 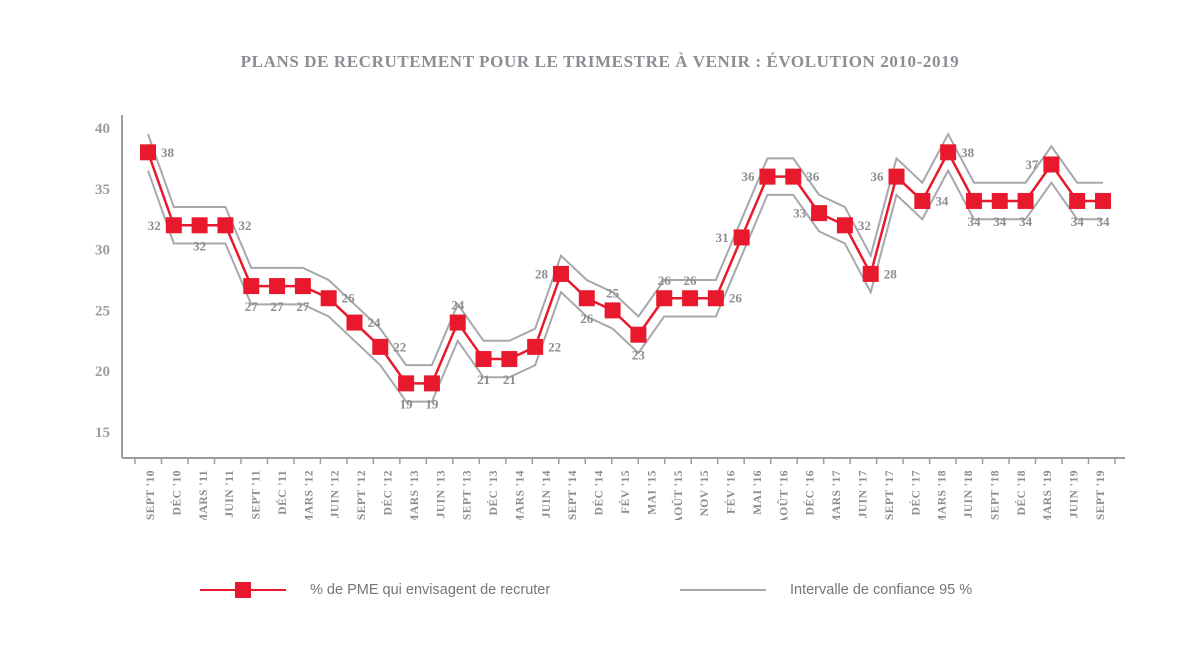 What do you see at coordinates (599, 492) in the screenshot?
I see `x-axis-label: DÉC '14` at bounding box center [599, 492].